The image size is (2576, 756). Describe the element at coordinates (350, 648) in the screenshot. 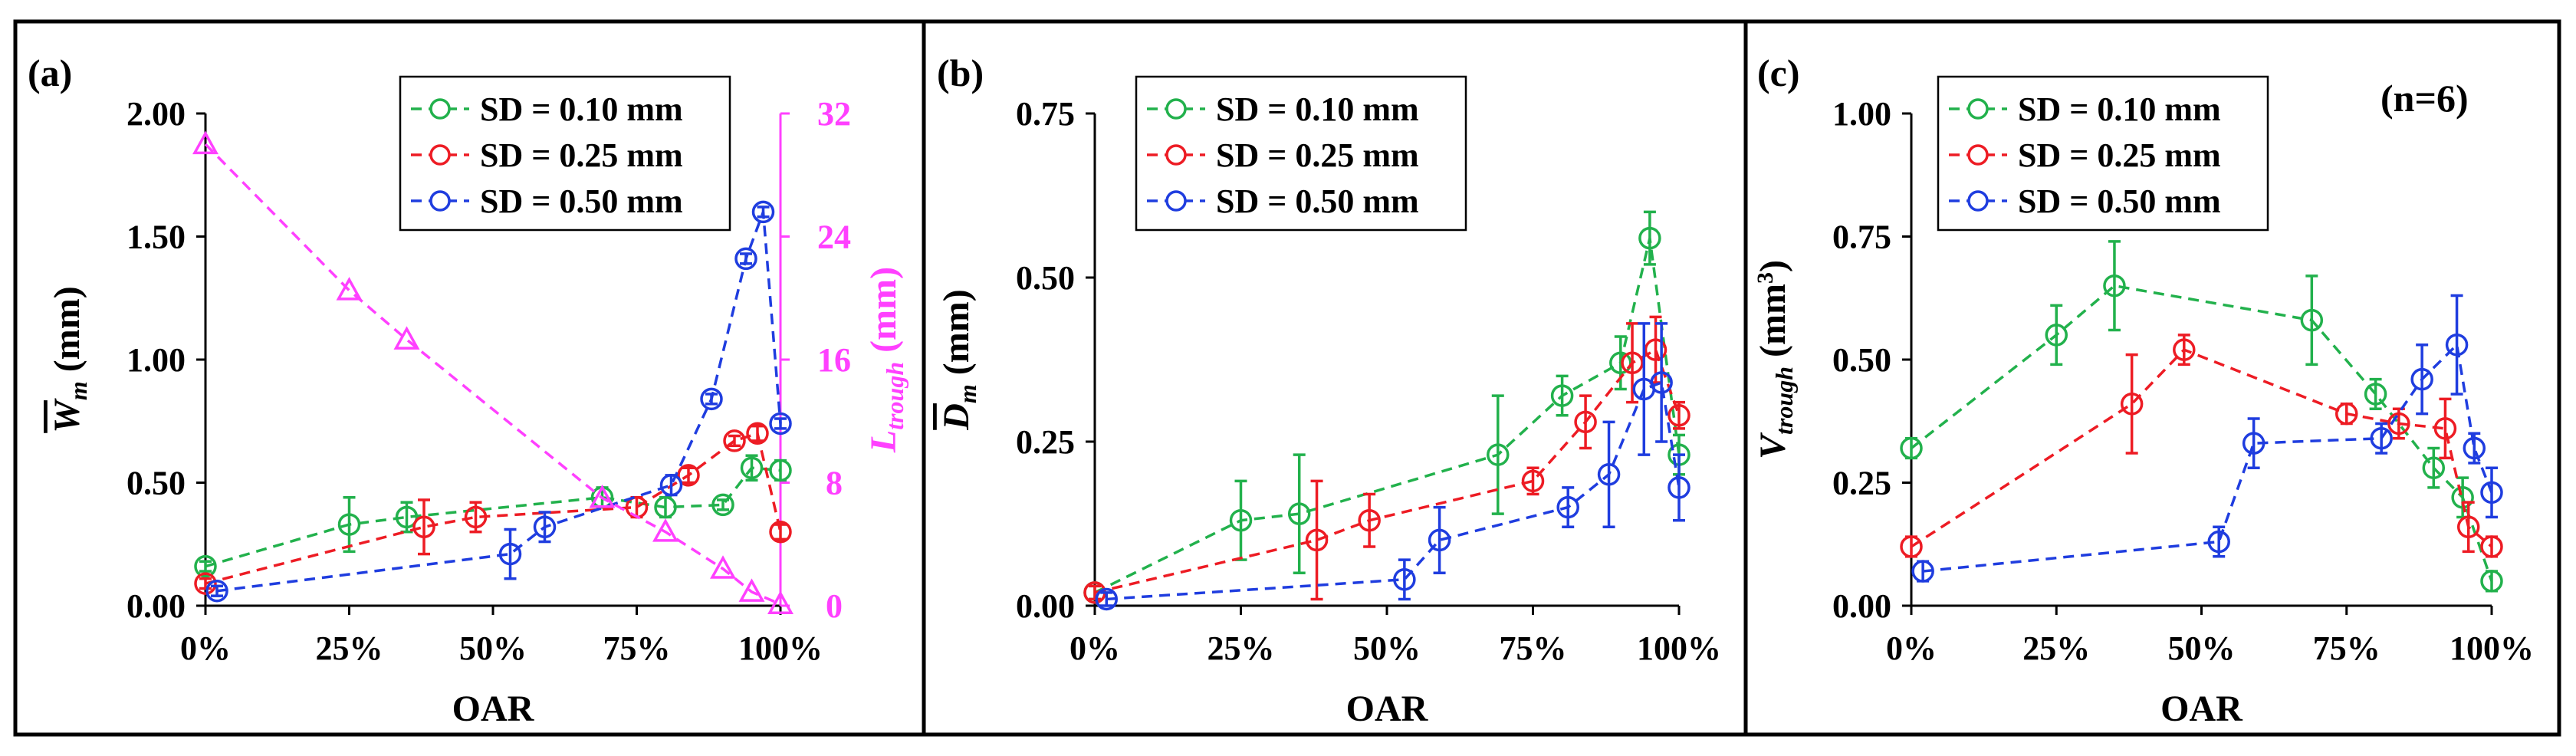

I see `x-tick-label: 25%` at that location.